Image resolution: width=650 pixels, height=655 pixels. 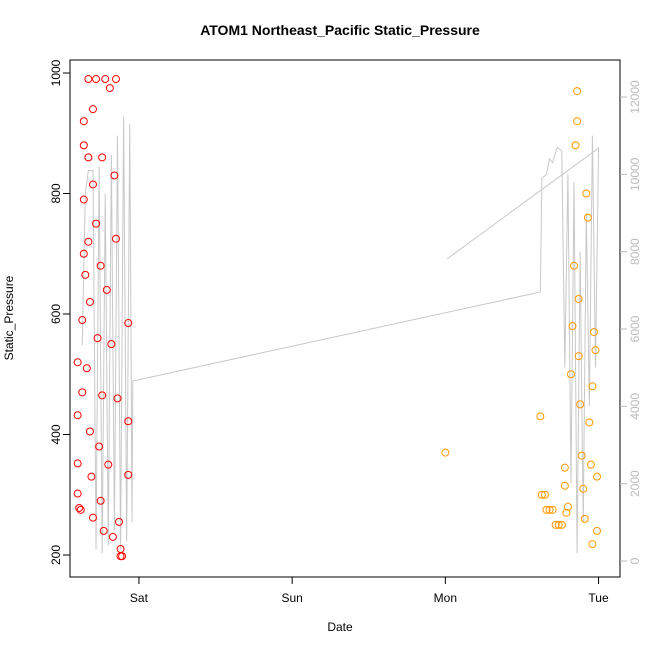 What do you see at coordinates (445, 598) in the screenshot?
I see `x-tick-label: Mon` at bounding box center [445, 598].